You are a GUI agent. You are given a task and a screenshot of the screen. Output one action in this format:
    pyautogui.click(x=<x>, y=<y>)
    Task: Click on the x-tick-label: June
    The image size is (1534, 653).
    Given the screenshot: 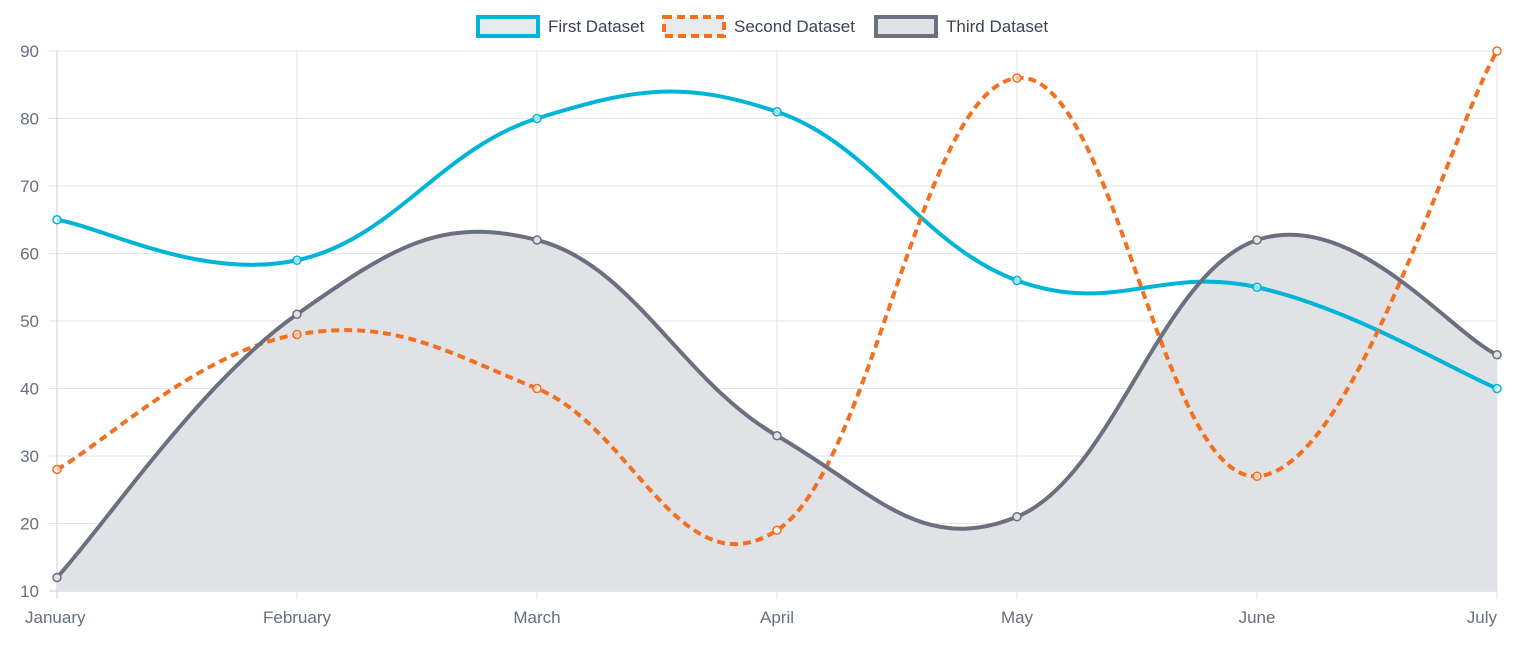 What is the action you would take?
    pyautogui.click(x=1257, y=617)
    